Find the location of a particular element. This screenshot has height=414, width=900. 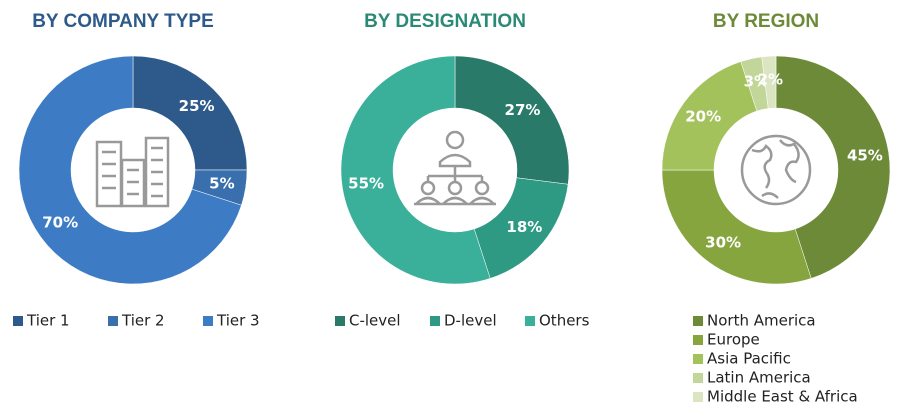

value-label: 2% is located at coordinates (770, 80).